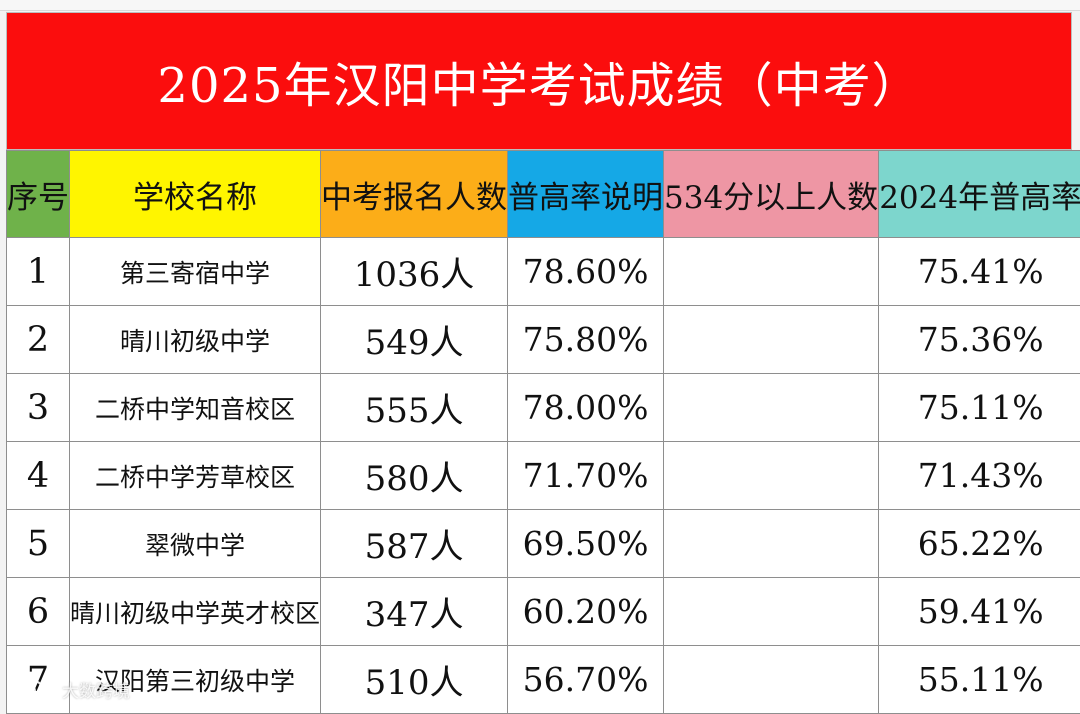  What do you see at coordinates (586, 271) in the screenshot?
I see `cell-rate: 78.60%` at bounding box center [586, 271].